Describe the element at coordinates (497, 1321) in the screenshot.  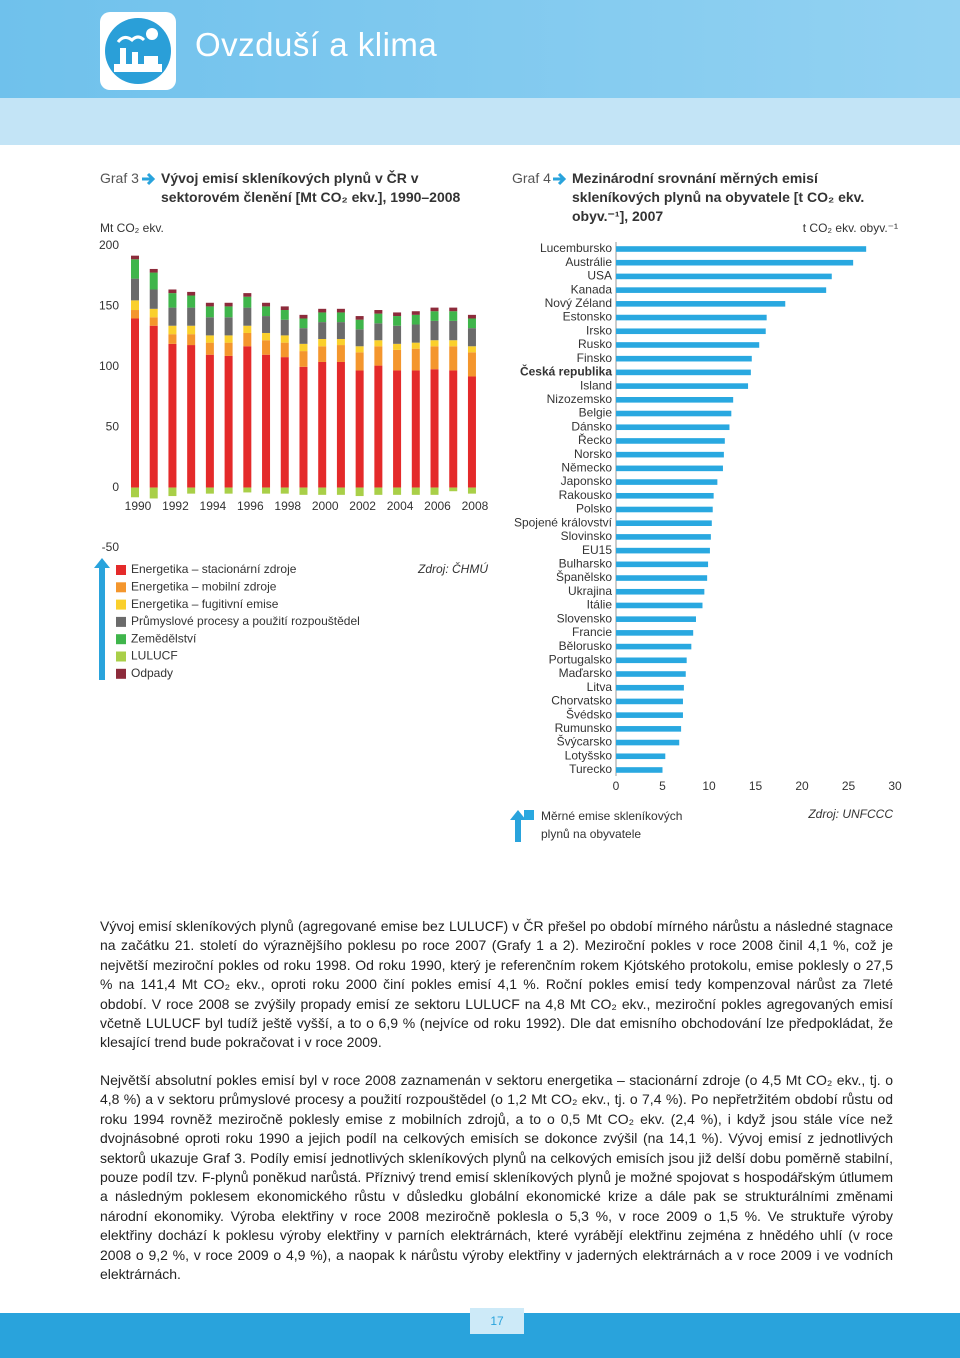
I see `page-number: 17` at that location.